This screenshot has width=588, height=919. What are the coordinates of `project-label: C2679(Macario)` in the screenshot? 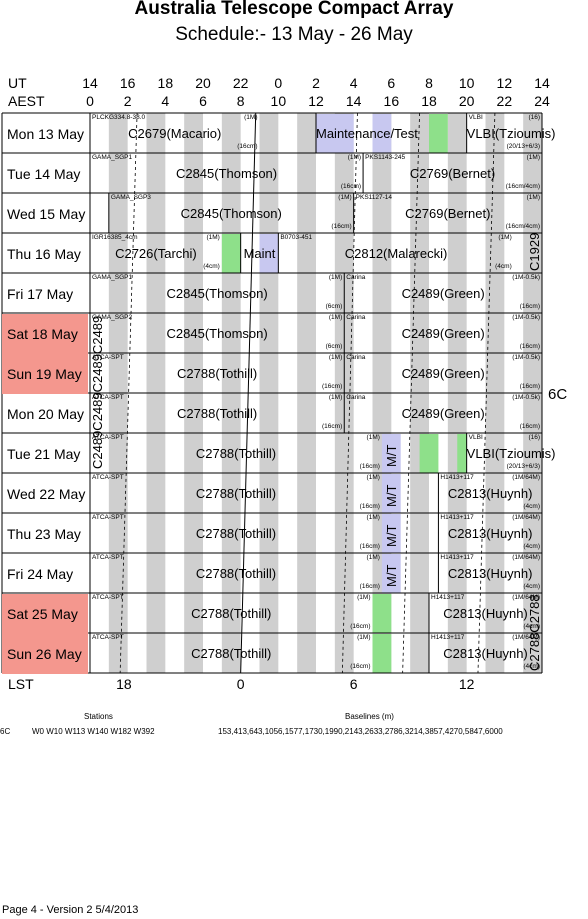 It's located at (175, 133).